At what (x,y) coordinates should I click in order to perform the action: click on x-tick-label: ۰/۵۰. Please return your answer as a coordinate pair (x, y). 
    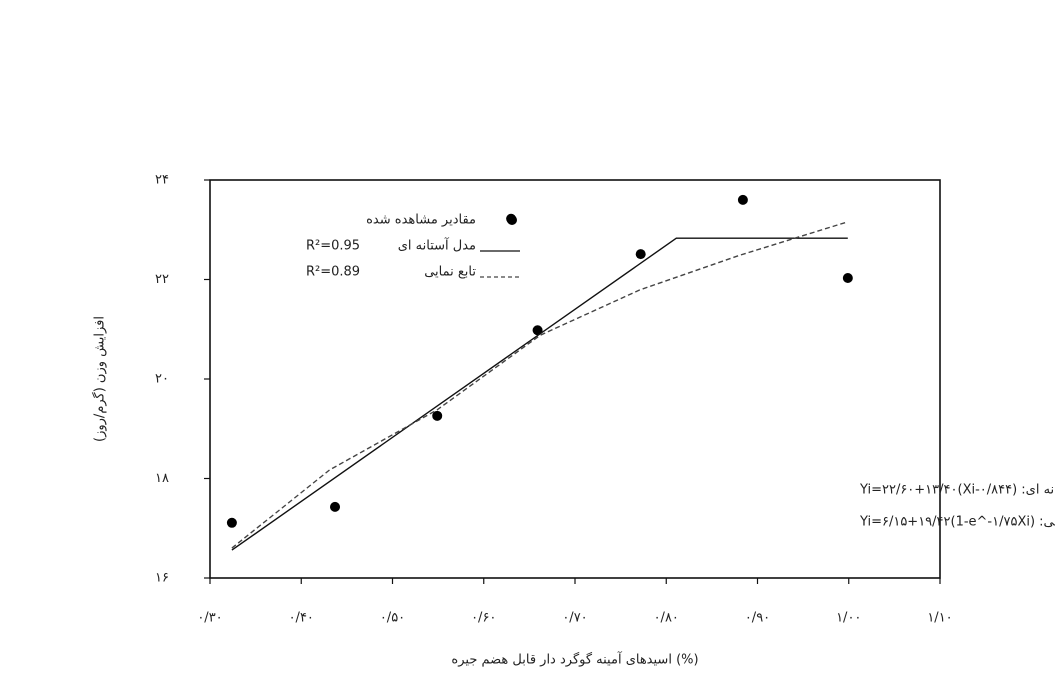
    Looking at the image, I should click on (392, 618).